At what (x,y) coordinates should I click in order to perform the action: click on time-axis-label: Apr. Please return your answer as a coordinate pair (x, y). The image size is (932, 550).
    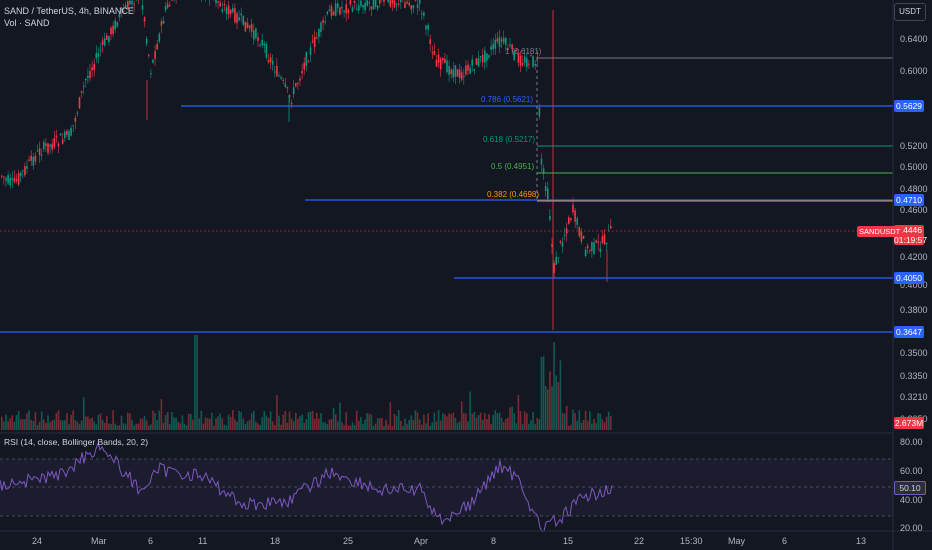
    Looking at the image, I should click on (421, 541).